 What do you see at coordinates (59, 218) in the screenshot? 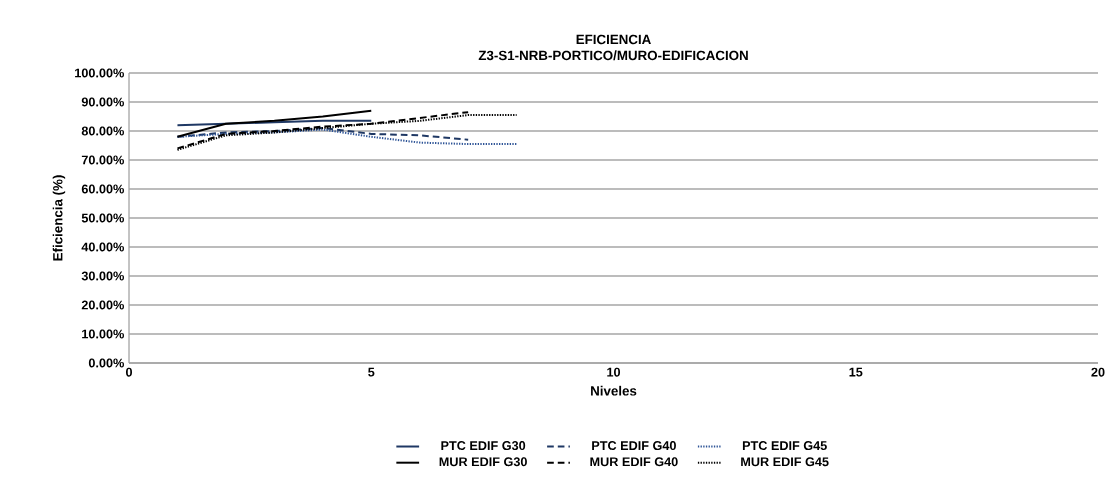
I see `y-axis-title: Eficiencia (%)` at bounding box center [59, 218].